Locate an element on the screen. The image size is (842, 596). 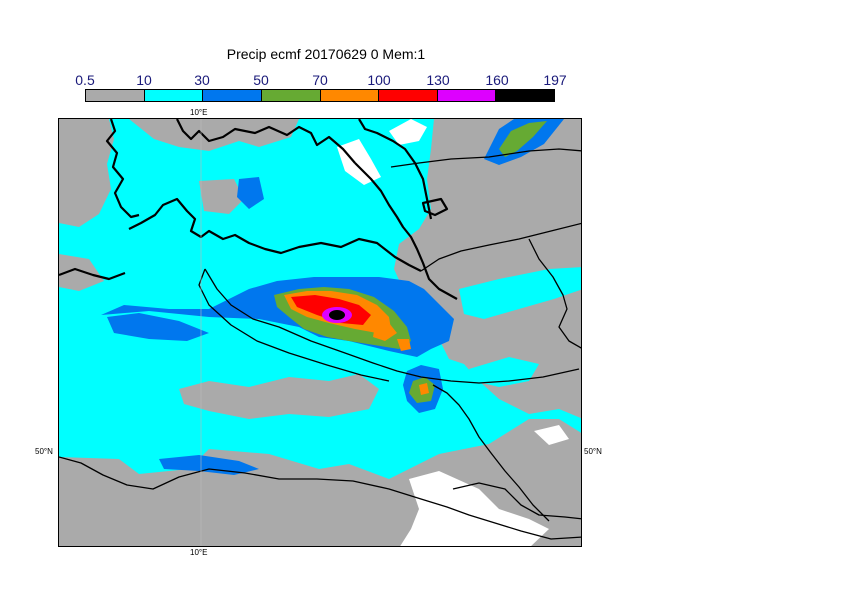
color-legend-bar is located at coordinates (320, 95).